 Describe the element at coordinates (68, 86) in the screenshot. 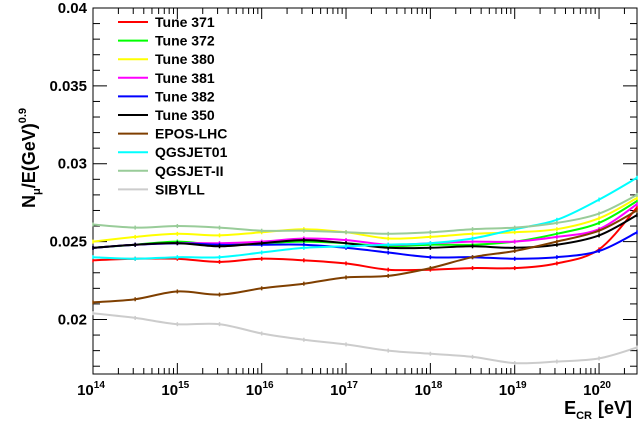

I see `y-tick-label: 0.035` at that location.